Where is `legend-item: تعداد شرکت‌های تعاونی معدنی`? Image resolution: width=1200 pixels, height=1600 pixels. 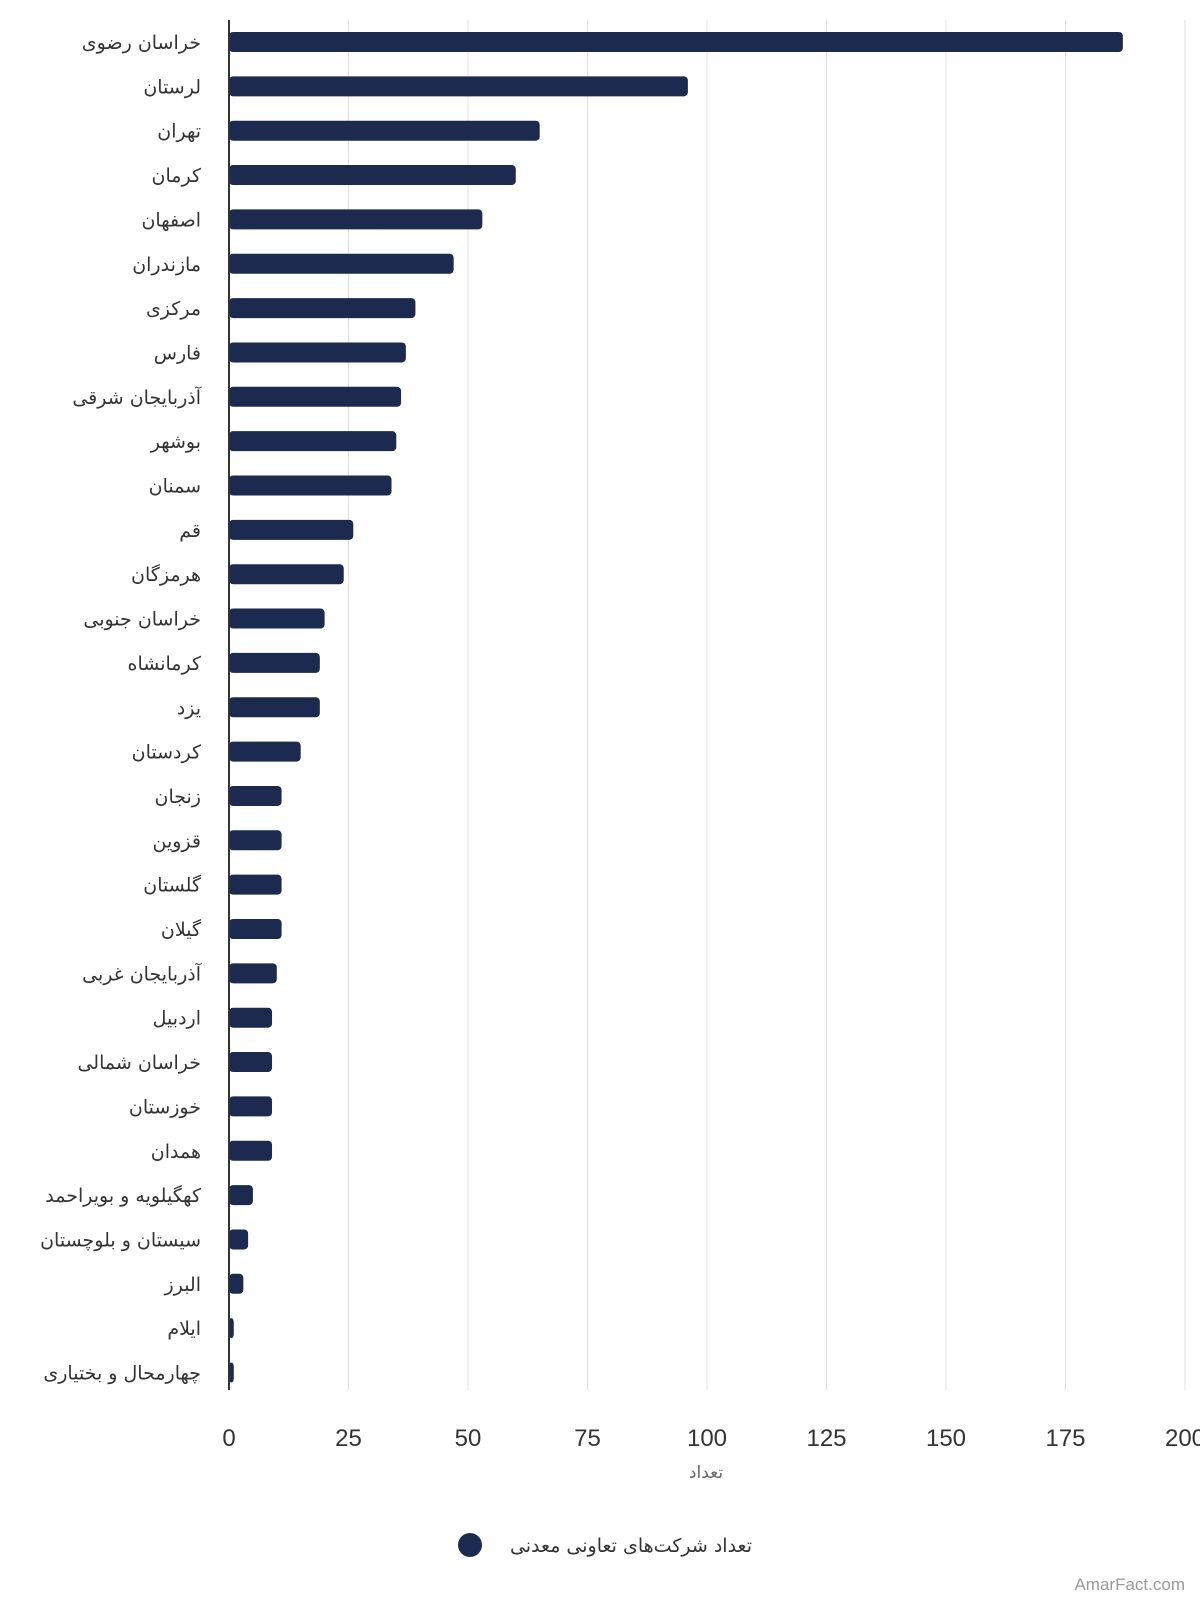
legend-item: تعداد شرکت‌های تعاونی معدنی is located at coordinates (605, 1545).